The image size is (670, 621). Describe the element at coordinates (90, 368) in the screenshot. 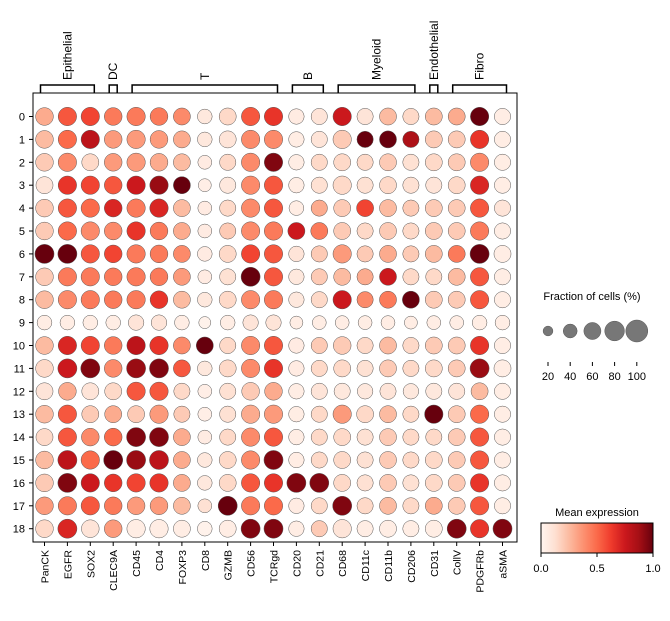

I see `dot-cluster-11-SOX2` at that location.